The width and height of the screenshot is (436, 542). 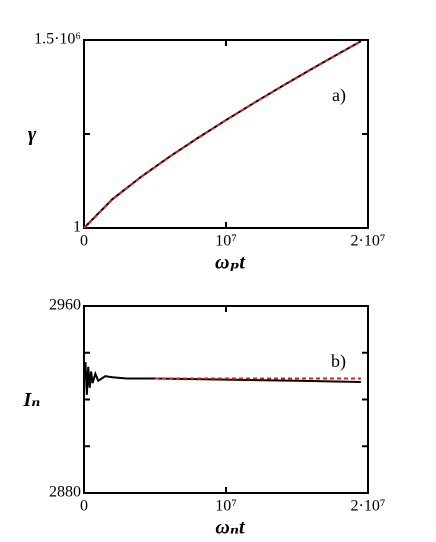 I want to click on panel-annotation: a), so click(x=339, y=95).